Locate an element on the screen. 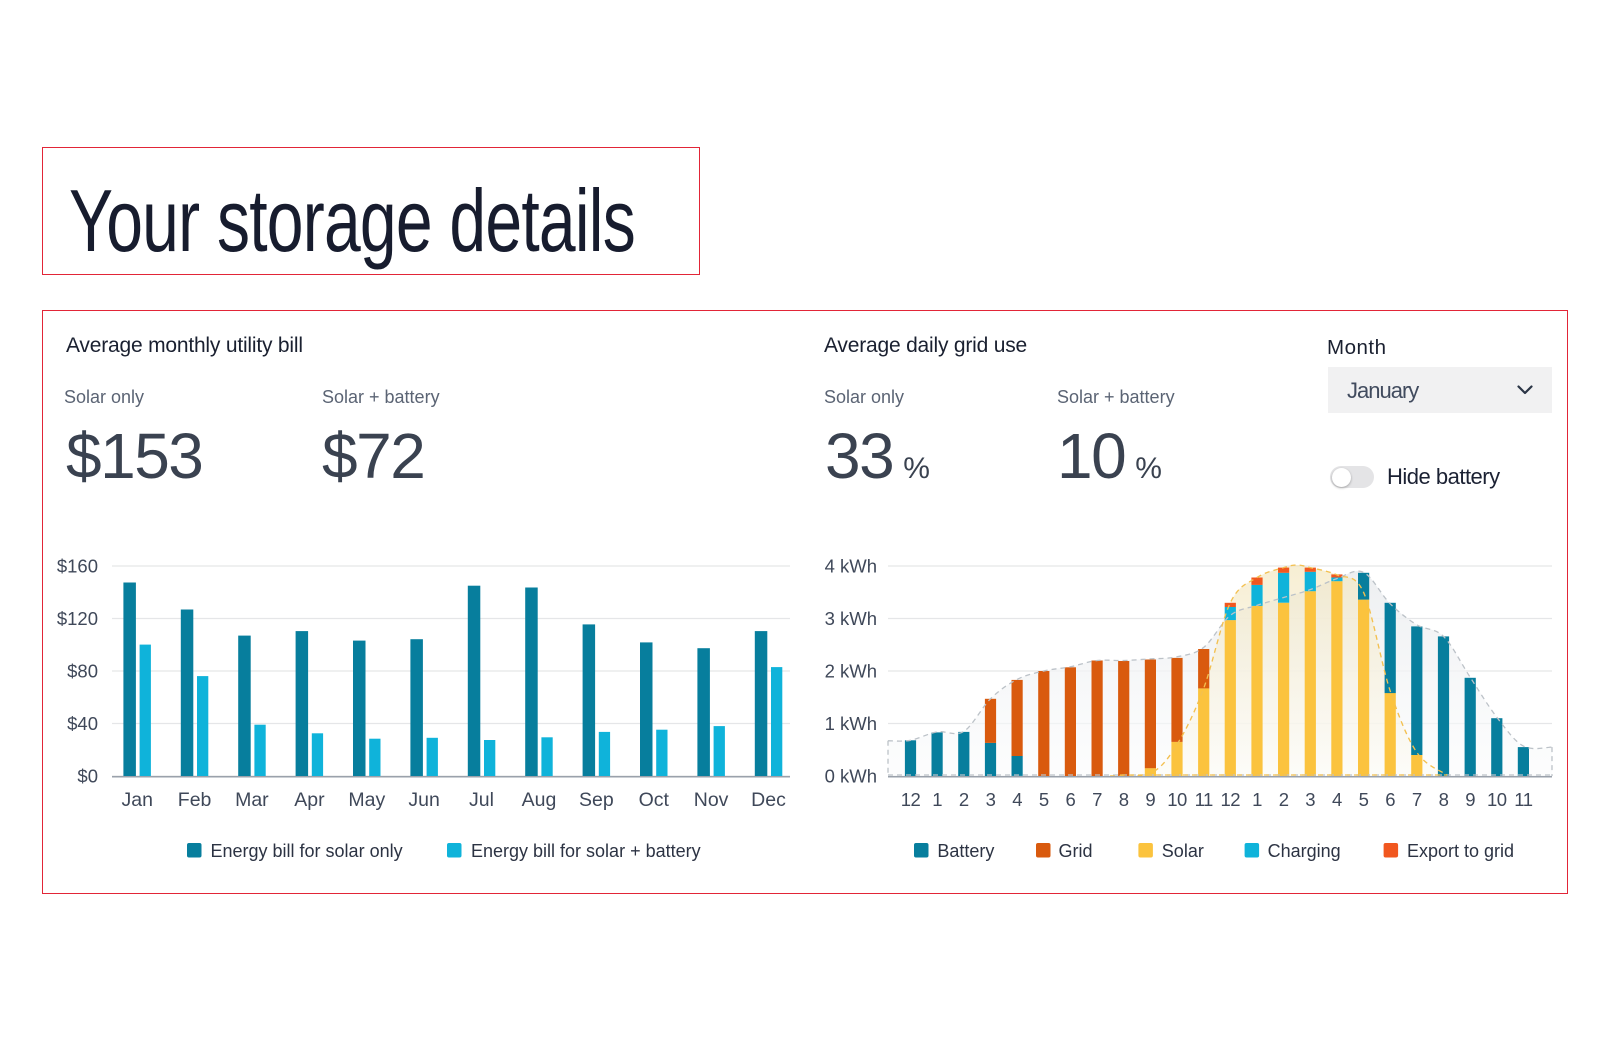  svg-text: Charging is located at coordinates (1304, 851).